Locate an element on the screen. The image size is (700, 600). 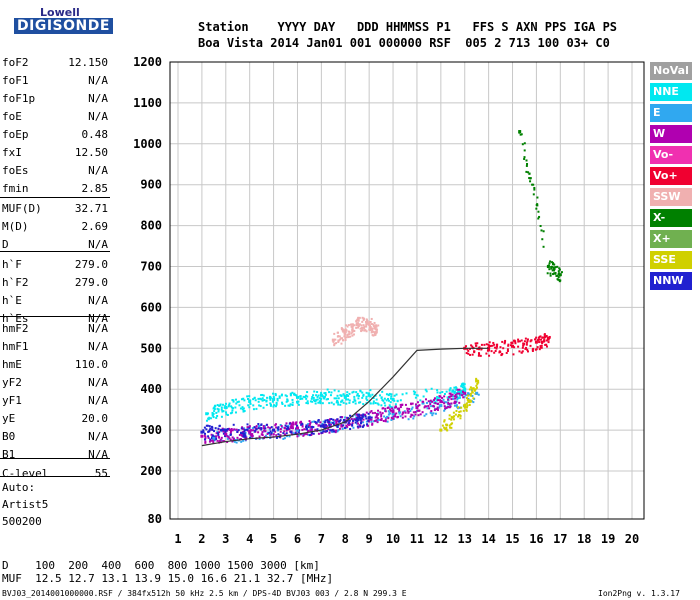
series-nnw is located at coordinates (287, 426).